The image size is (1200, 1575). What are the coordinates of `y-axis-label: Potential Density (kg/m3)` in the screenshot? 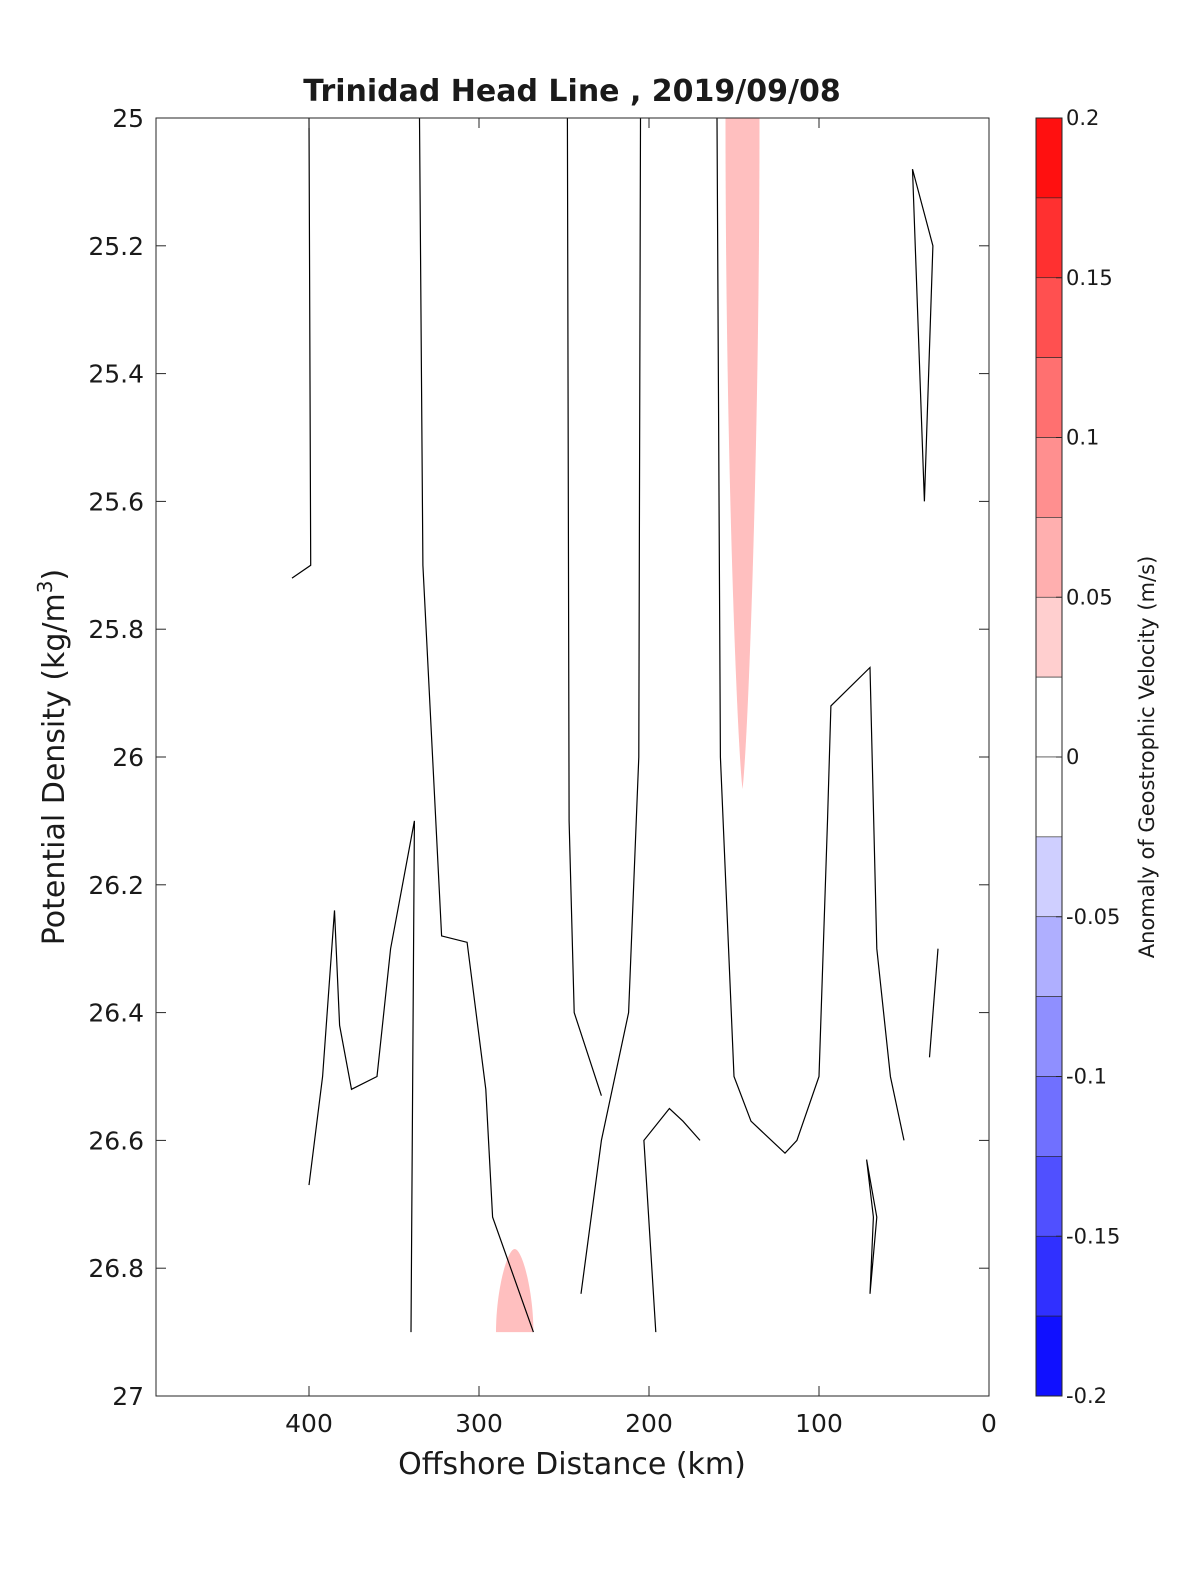 It's located at (52, 757).